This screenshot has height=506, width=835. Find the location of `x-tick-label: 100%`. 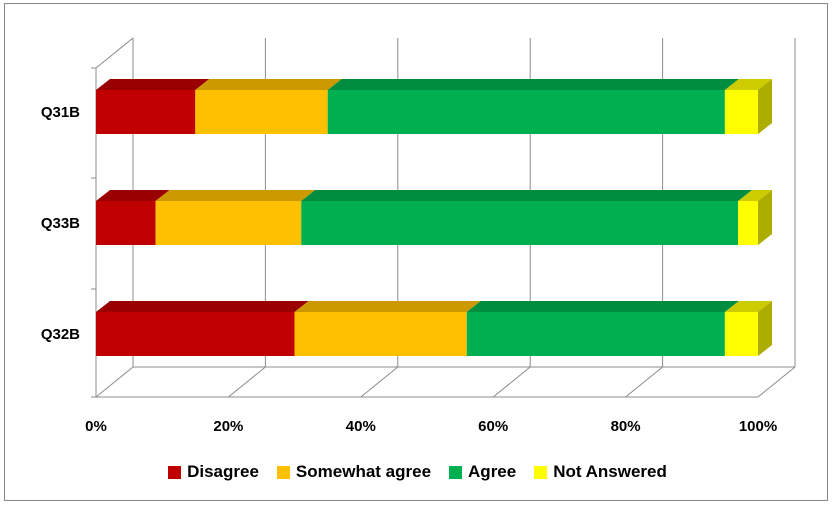

x-tick-label: 100% is located at coordinates (758, 426).